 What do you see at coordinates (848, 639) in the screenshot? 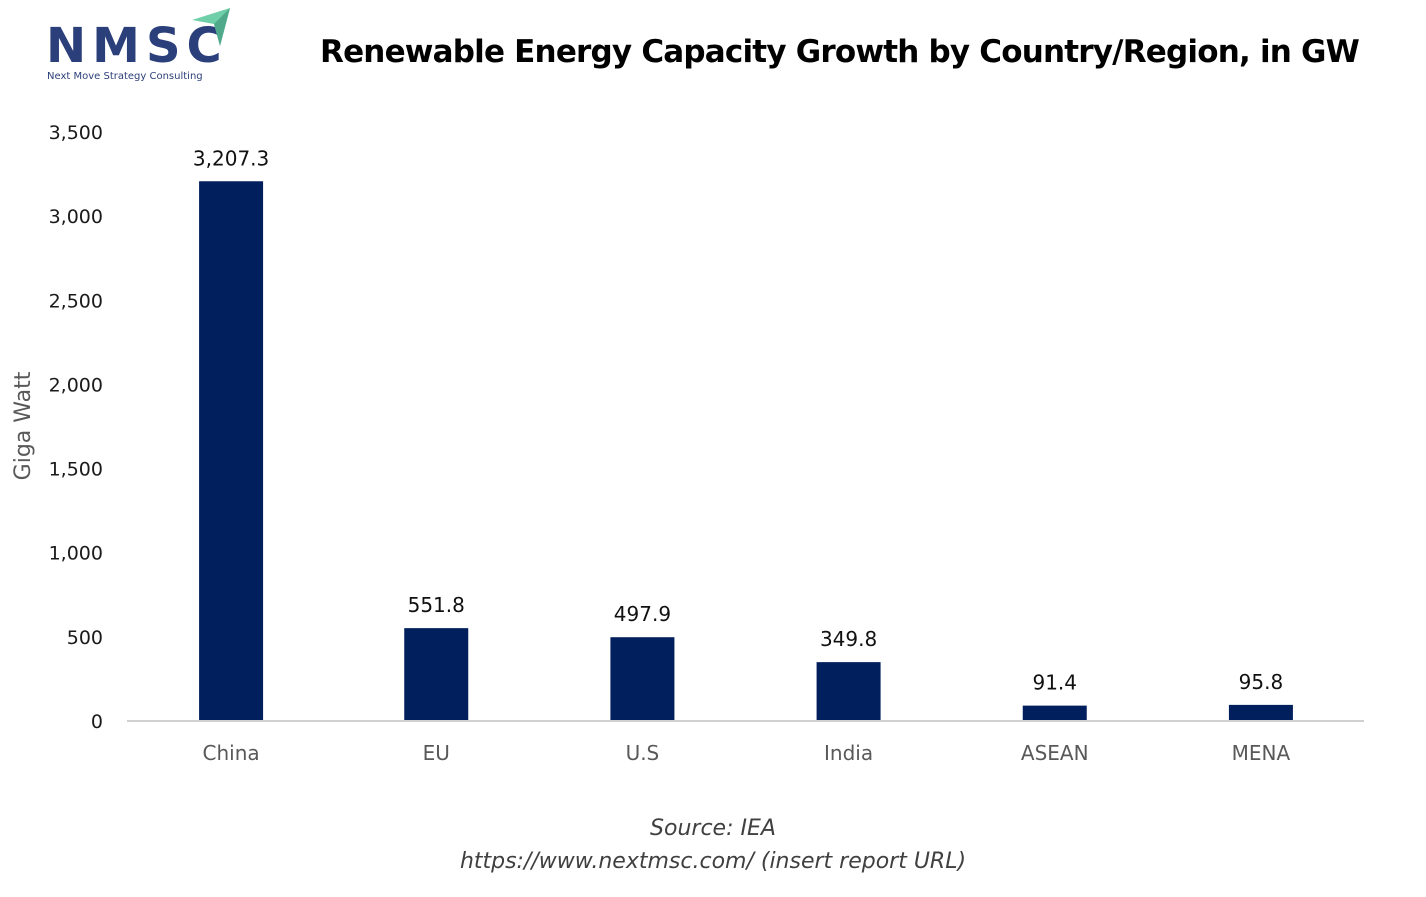
I see `data-label: 349.8` at bounding box center [848, 639].